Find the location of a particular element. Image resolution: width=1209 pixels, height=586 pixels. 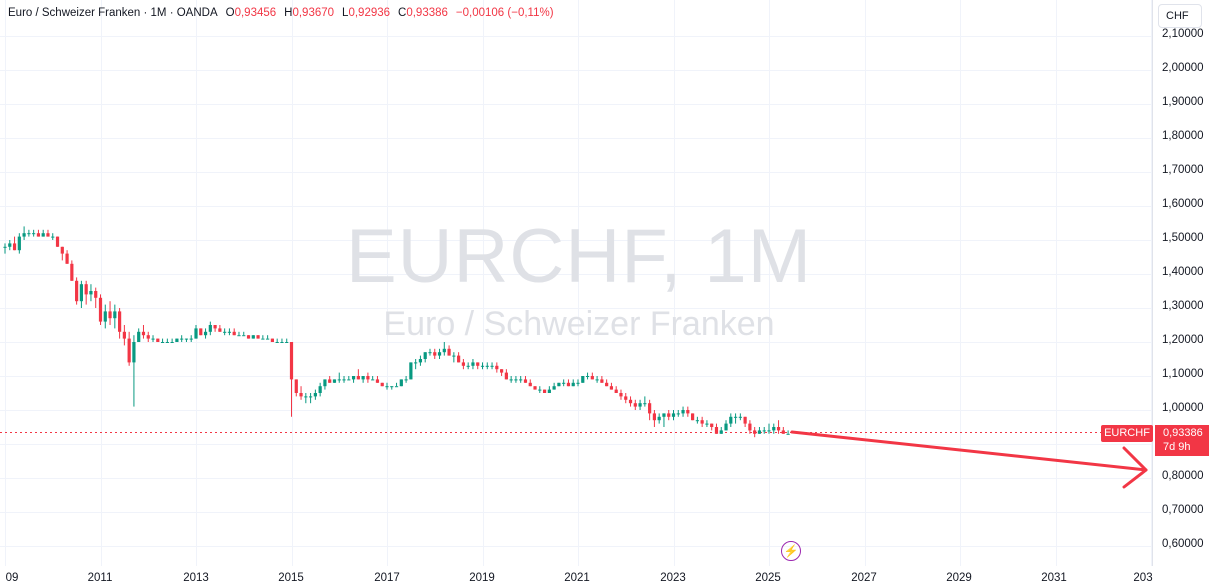

lightning-icon: ⚡ is located at coordinates (791, 551).